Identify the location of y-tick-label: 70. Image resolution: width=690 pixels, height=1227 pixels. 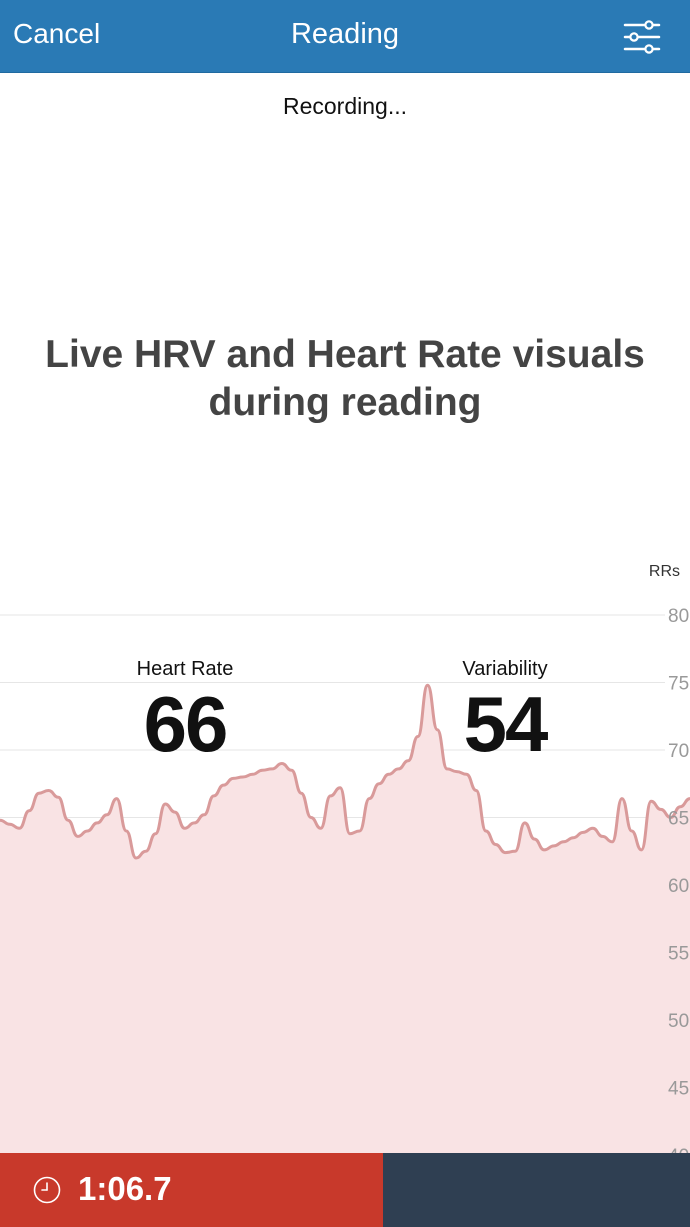
(678, 751).